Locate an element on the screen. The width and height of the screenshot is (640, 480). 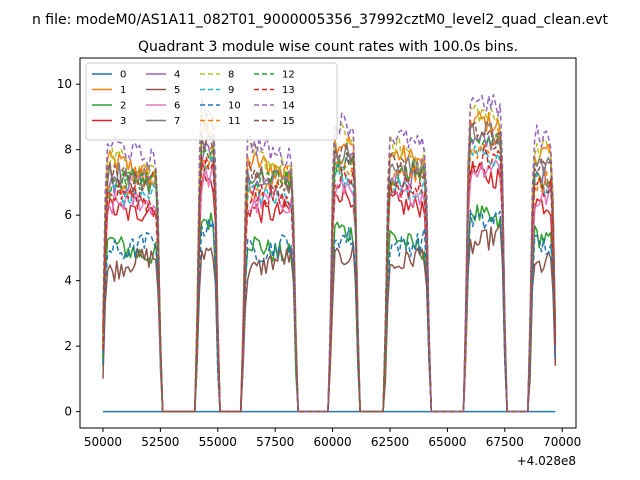
x-tick-label: 65000 is located at coordinates (447, 442).